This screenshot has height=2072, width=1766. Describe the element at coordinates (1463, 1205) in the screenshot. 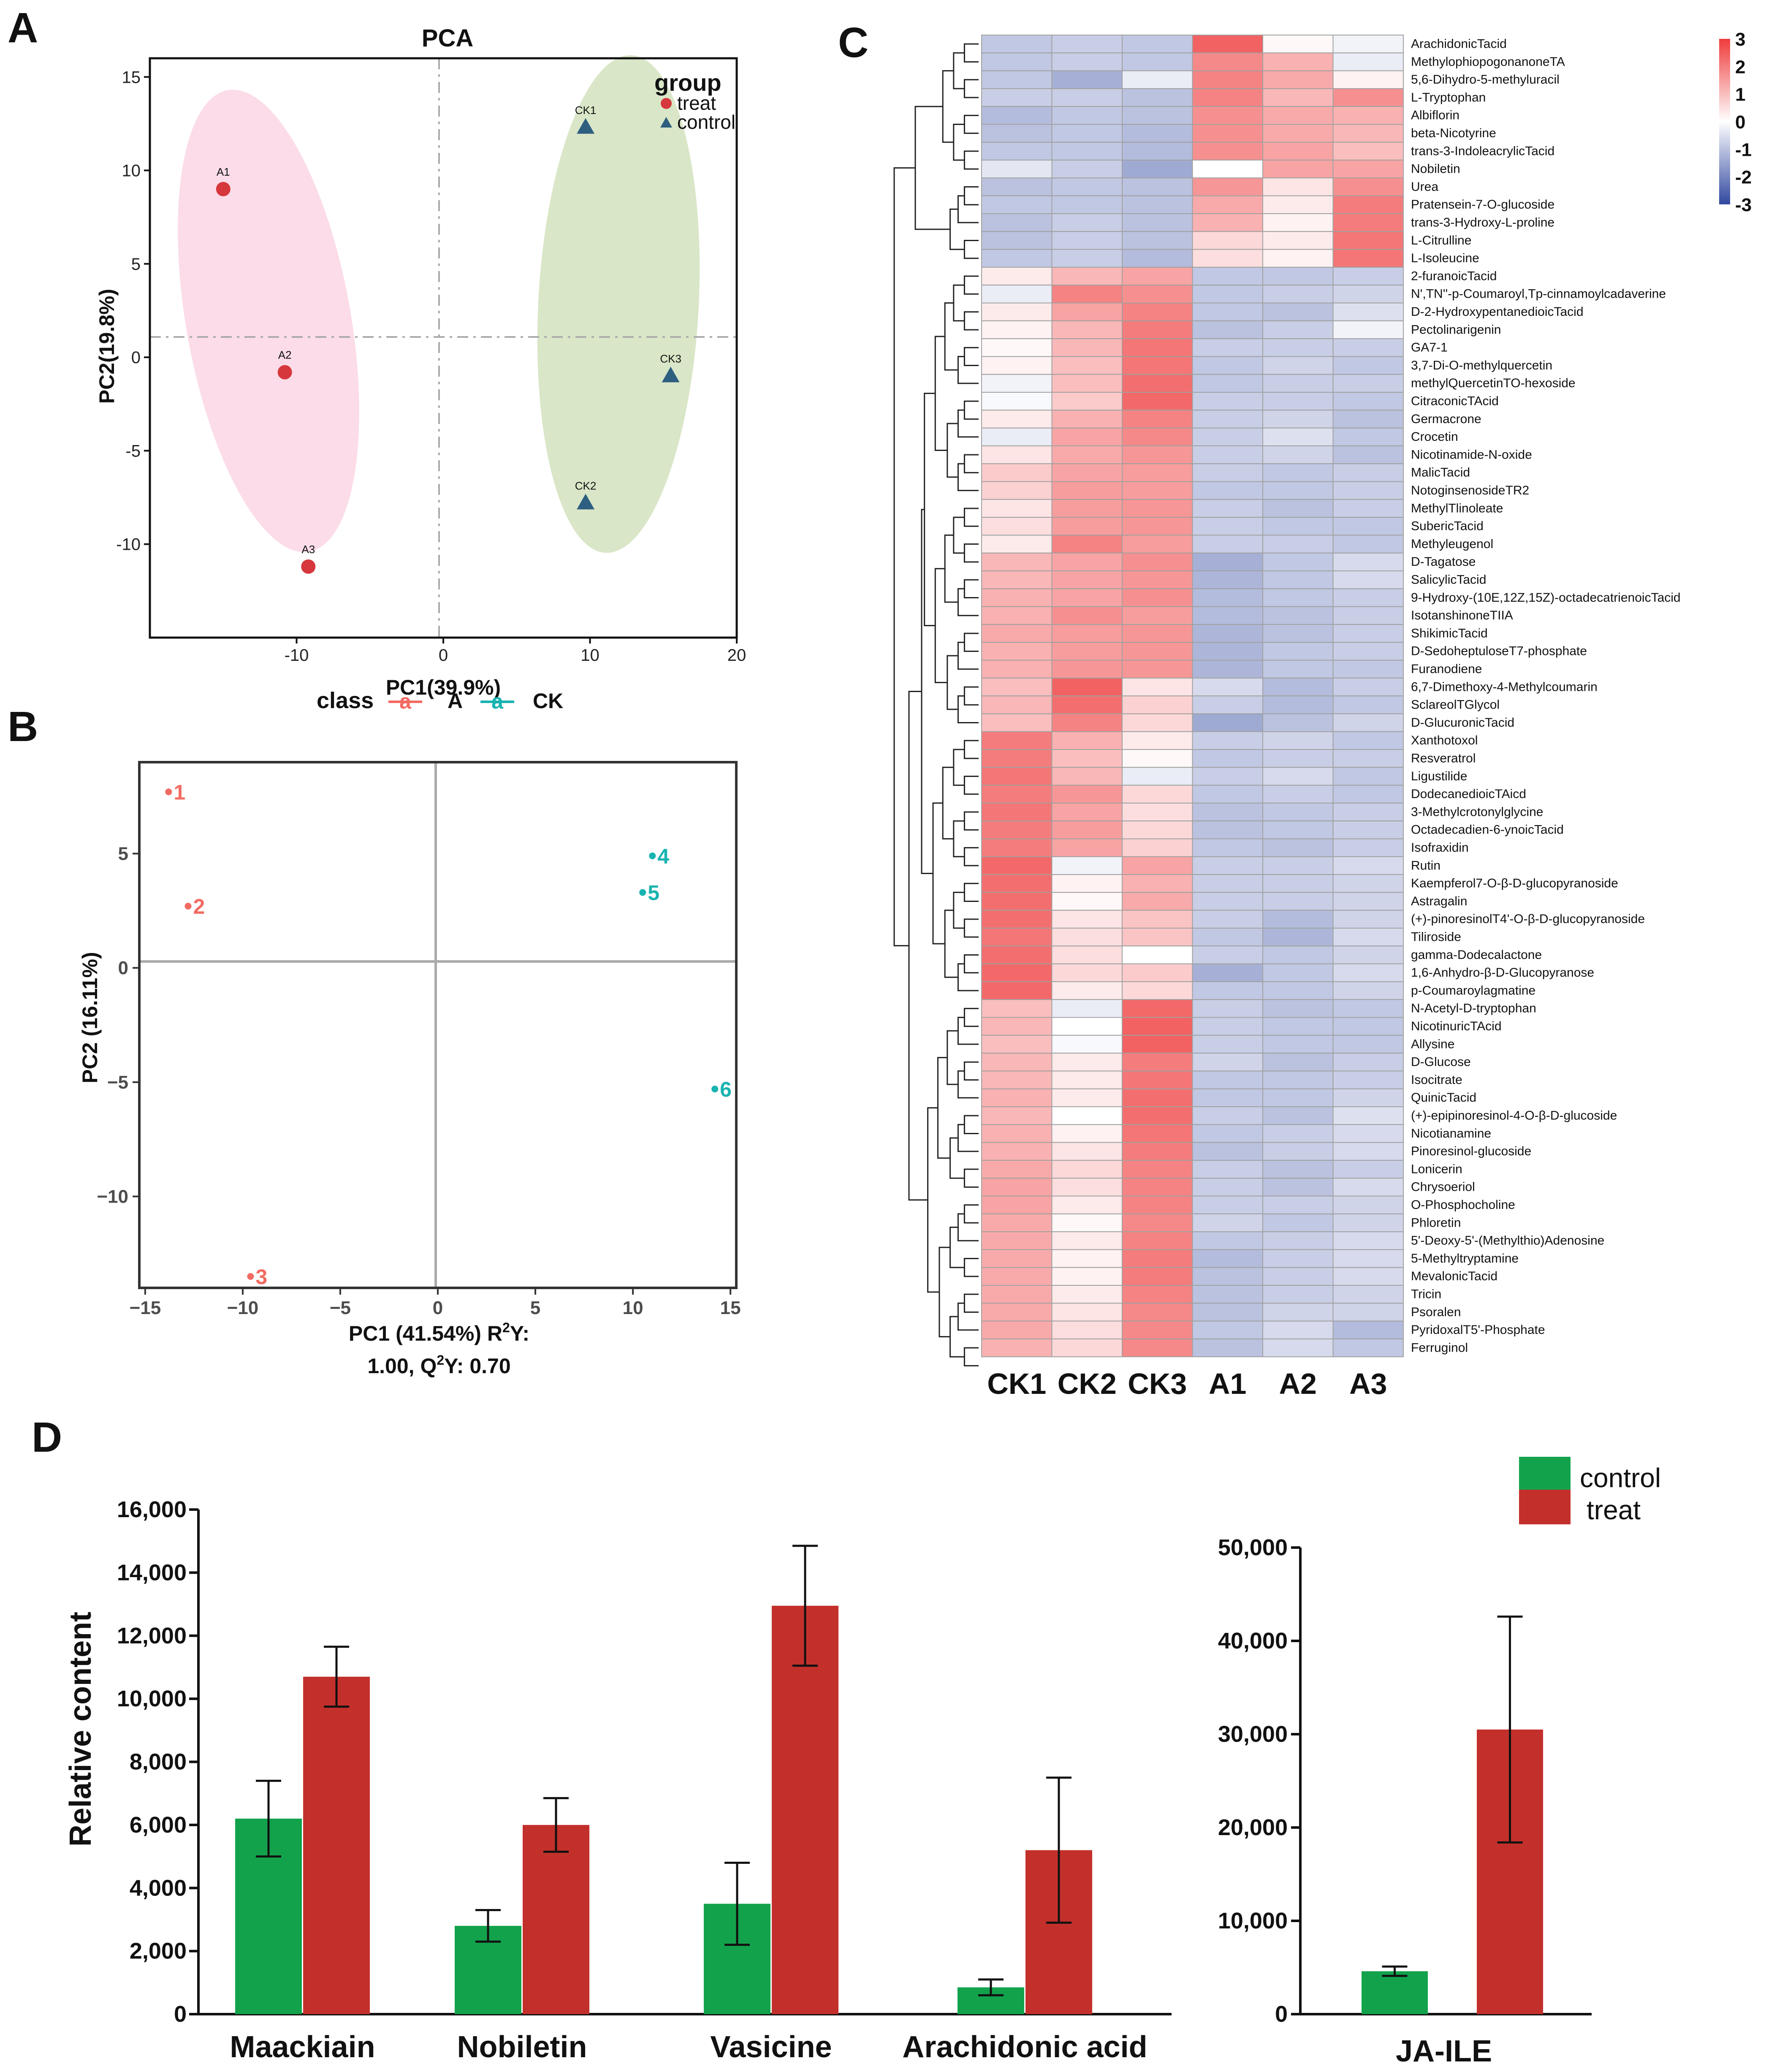

I see `heatmap-row-label: O-Phosphocholine` at that location.